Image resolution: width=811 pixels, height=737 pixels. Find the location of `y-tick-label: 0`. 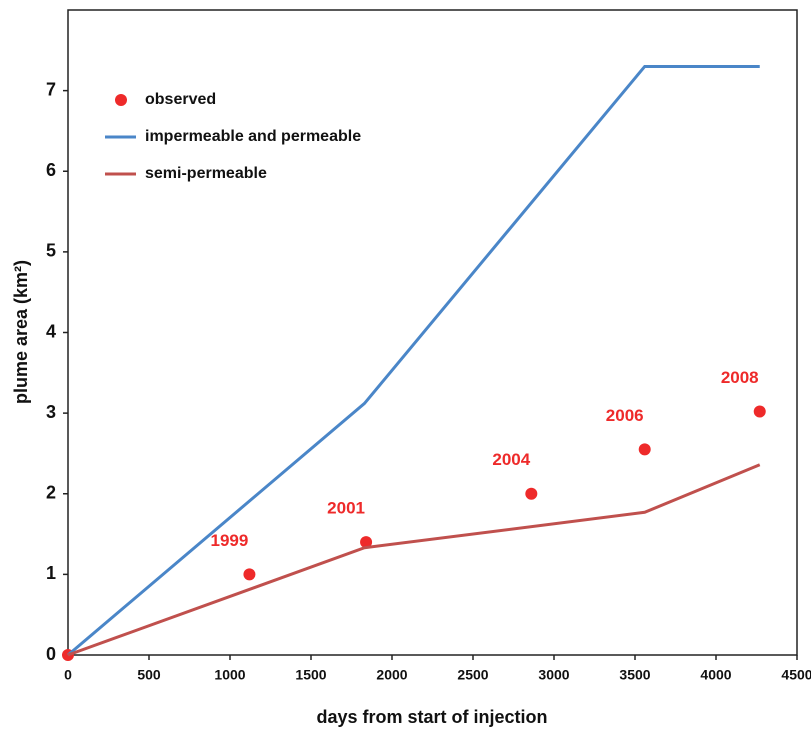

y-tick-label: 0 is located at coordinates (51, 654).